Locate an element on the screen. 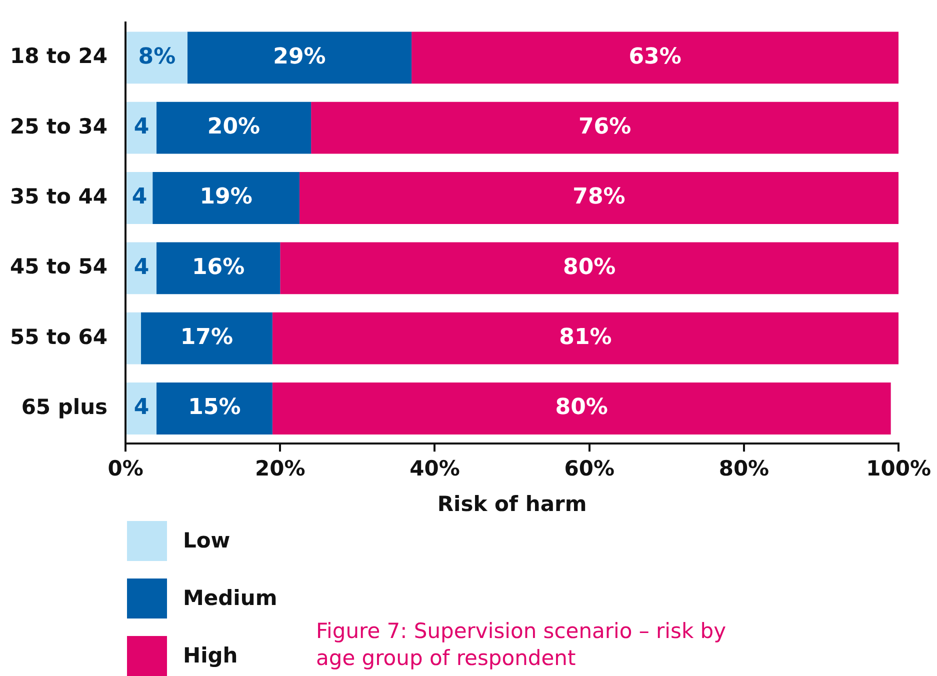 This screenshot has height=676, width=937. caption: Figure 7: Supervision scenario – risk by age group of respondent is located at coordinates (522, 645).